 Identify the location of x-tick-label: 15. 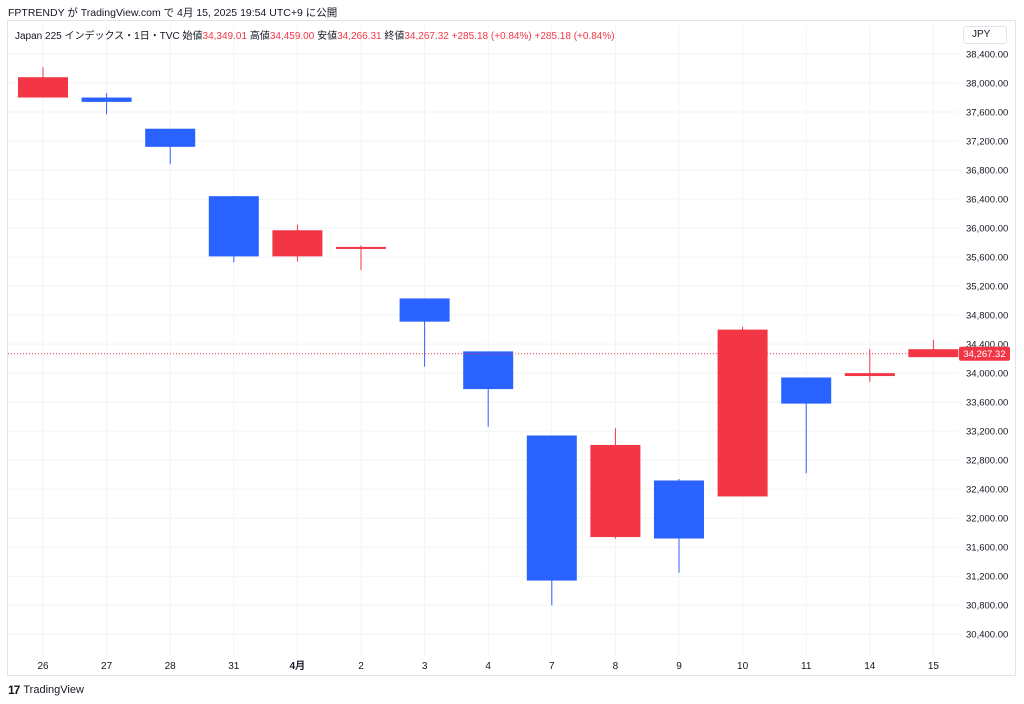
(934, 666).